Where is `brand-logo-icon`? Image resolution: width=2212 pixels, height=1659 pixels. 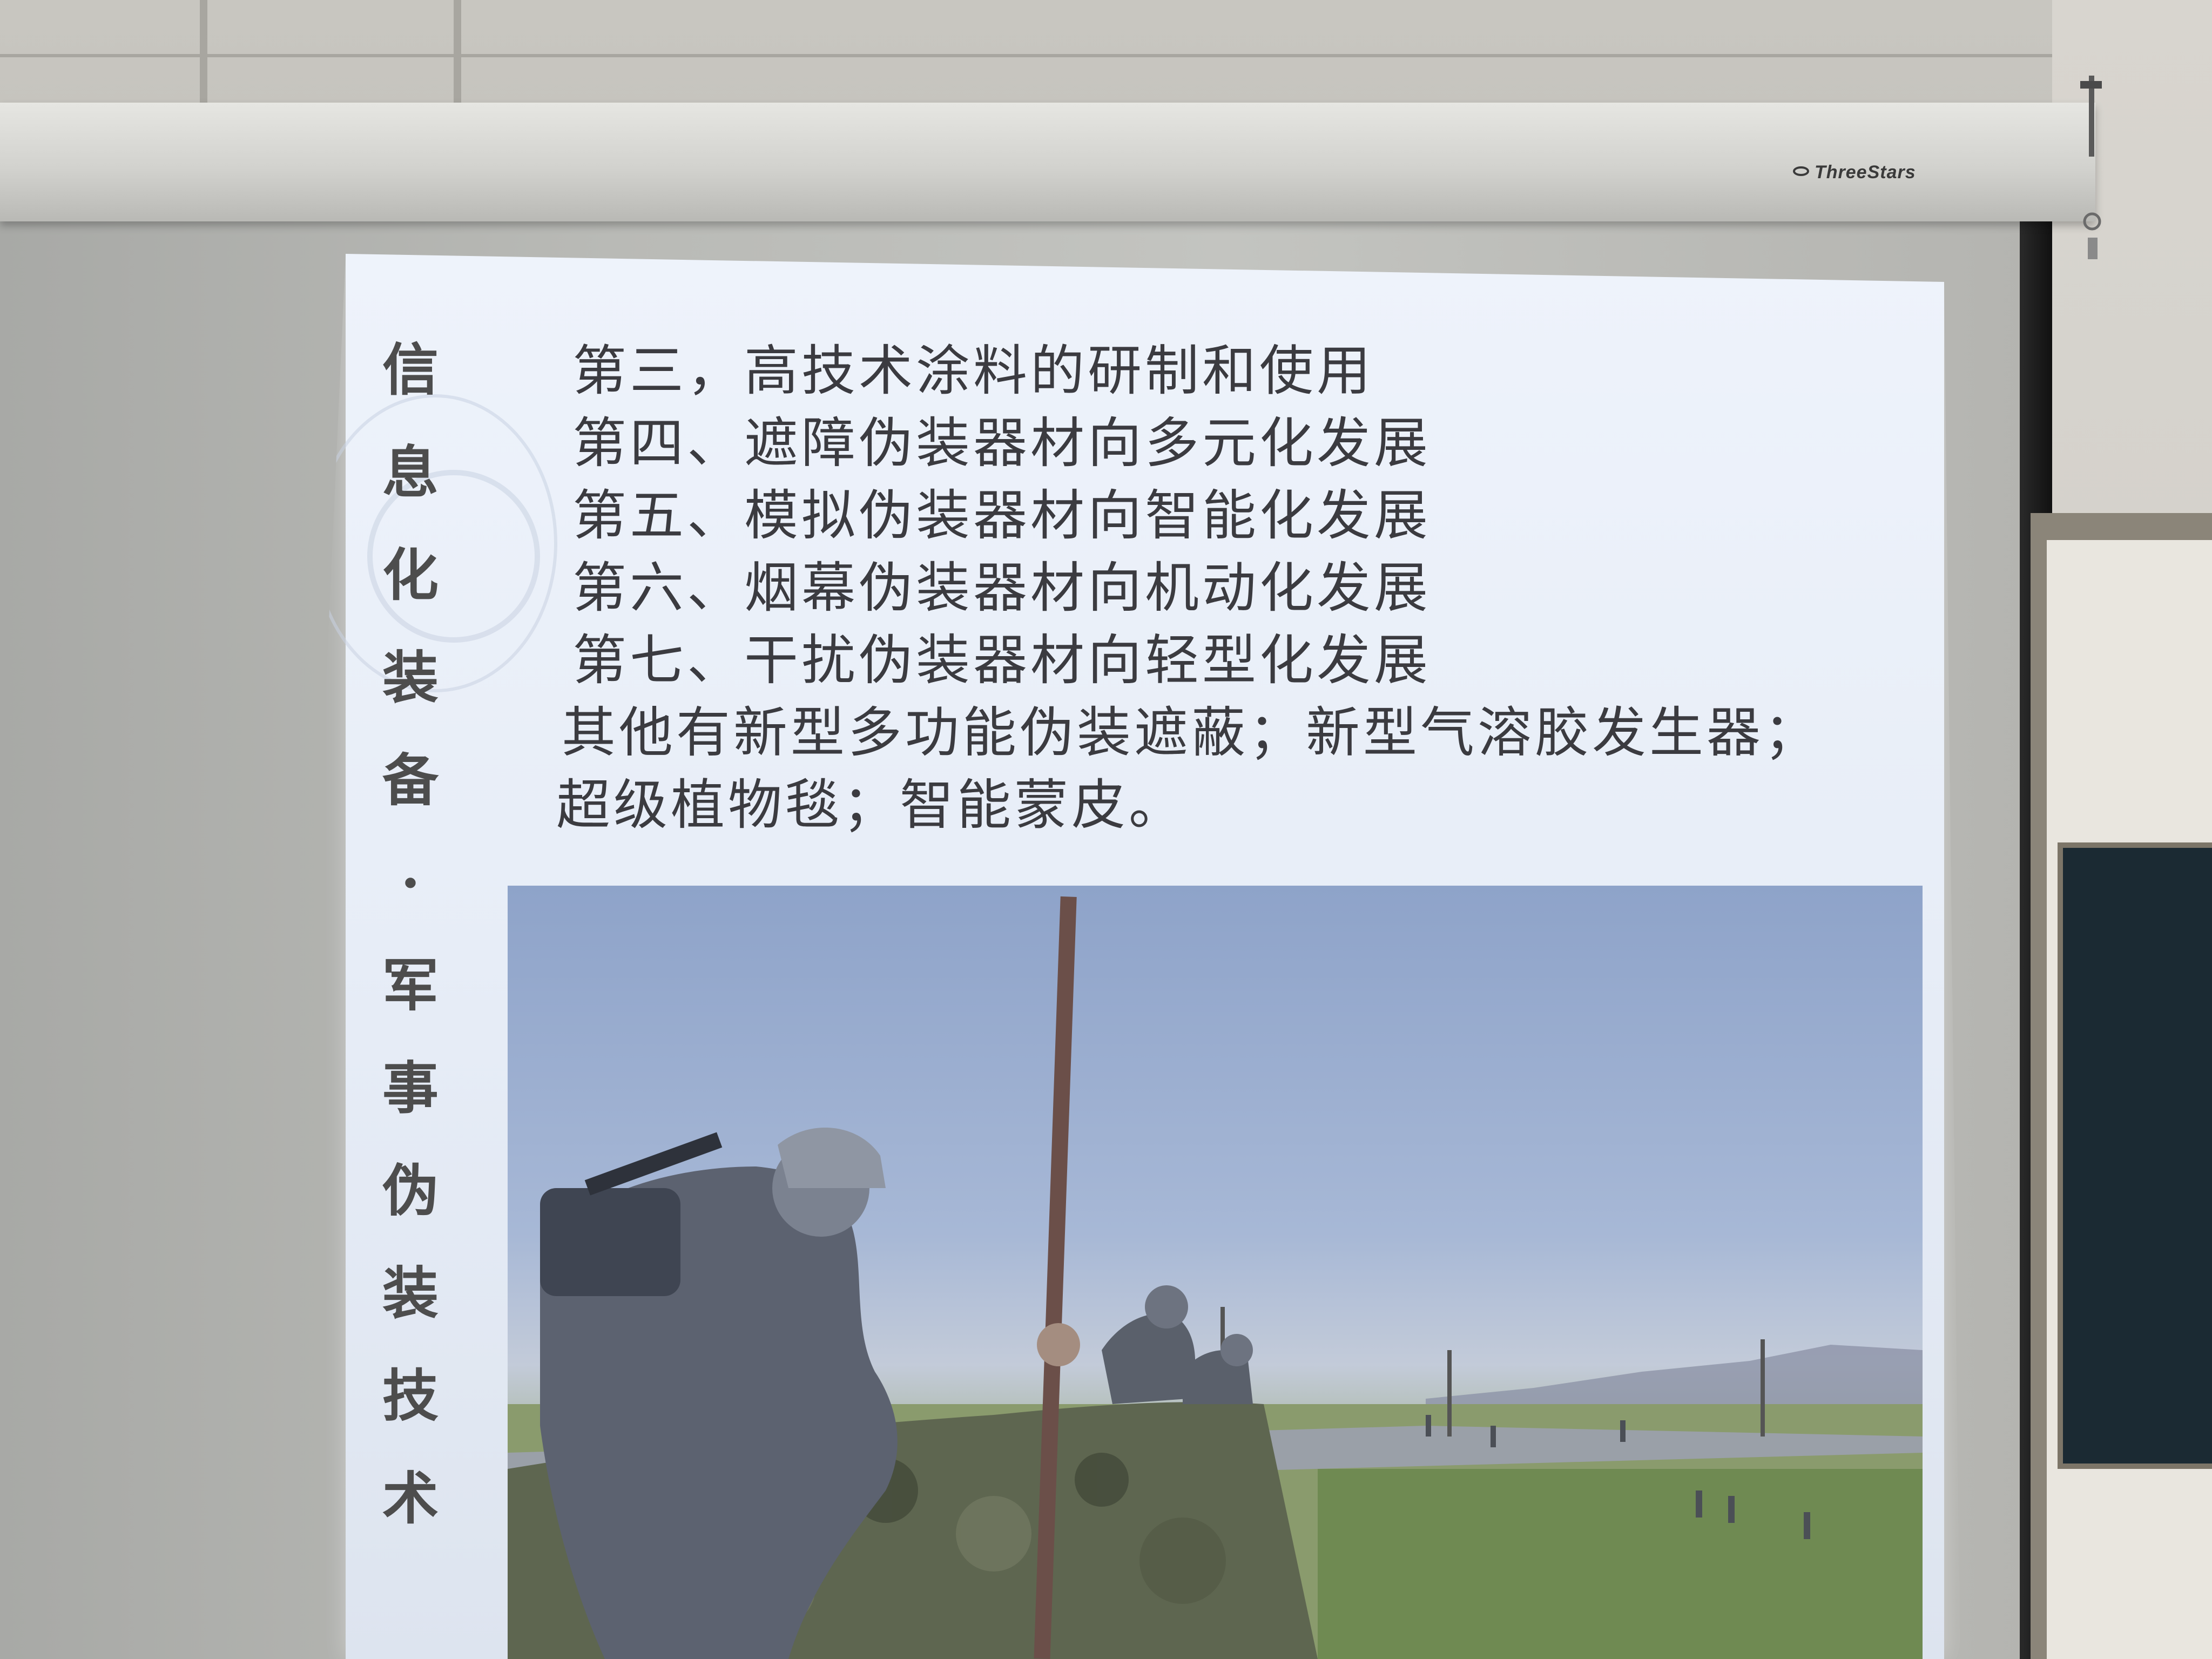
brand-logo-icon is located at coordinates (1801, 171).